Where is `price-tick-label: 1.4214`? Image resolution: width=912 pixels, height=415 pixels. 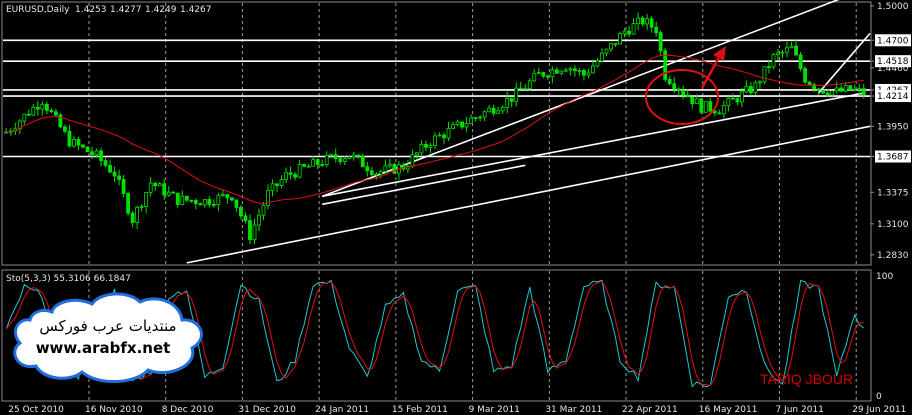
price-tick-label: 1.4214 is located at coordinates (893, 97).